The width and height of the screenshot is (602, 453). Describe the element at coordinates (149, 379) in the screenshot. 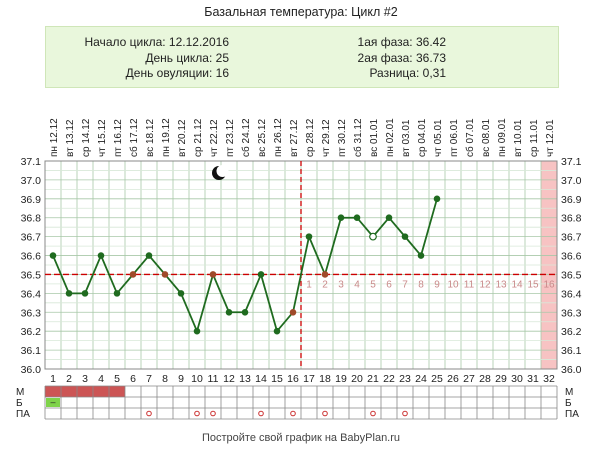

I see `day-number: 7` at that location.